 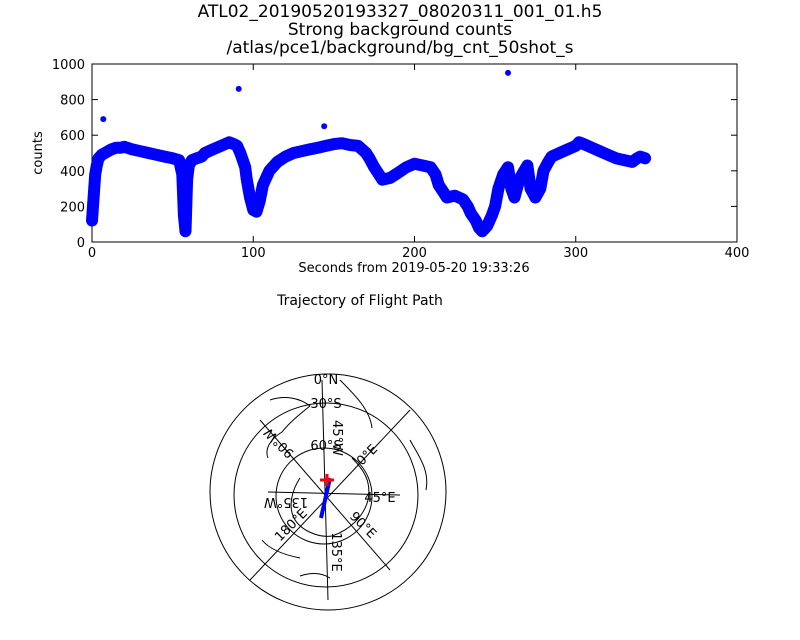 I want to click on latitude-ring-30s, so click(x=326, y=495).